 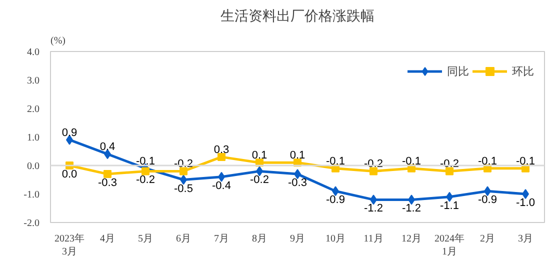 What do you see at coordinates (221, 239) in the screenshot?
I see `x-tick-label: 7月` at bounding box center [221, 239].